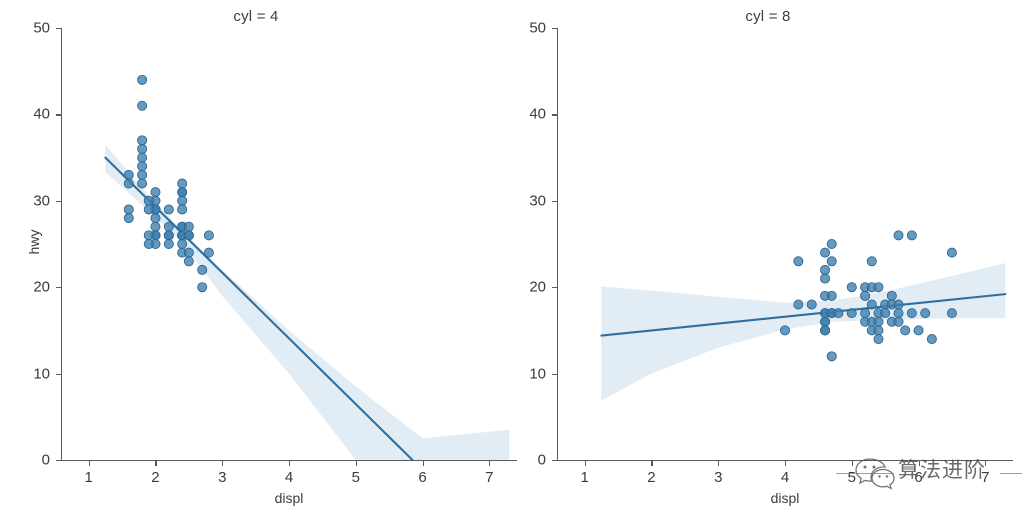 Image resolution: width=1024 pixels, height=512 pixels. What do you see at coordinates (803, 315) in the screenshot?
I see `regression-line` at bounding box center [803, 315].